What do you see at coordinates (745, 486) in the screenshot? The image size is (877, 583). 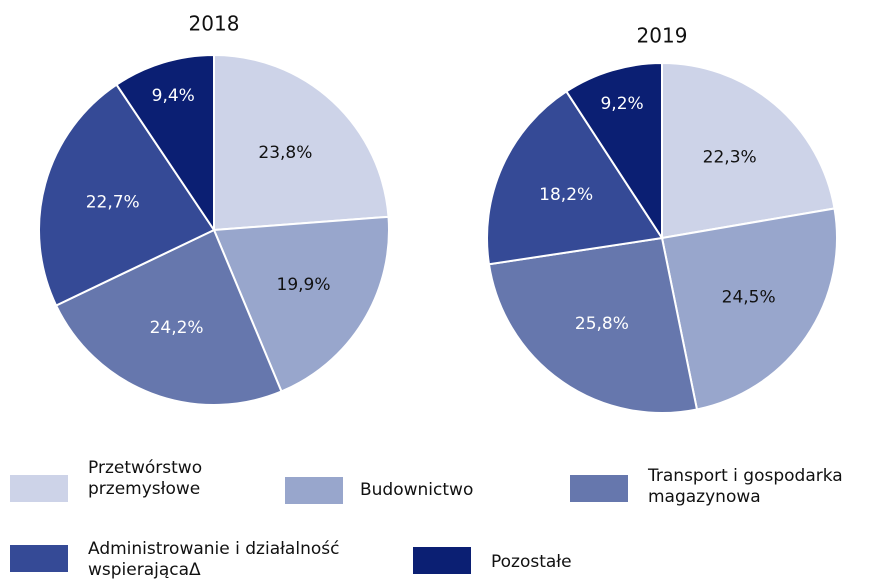 I see `legend-label: Transport i gospodarka magazynowa` at bounding box center [745, 486].